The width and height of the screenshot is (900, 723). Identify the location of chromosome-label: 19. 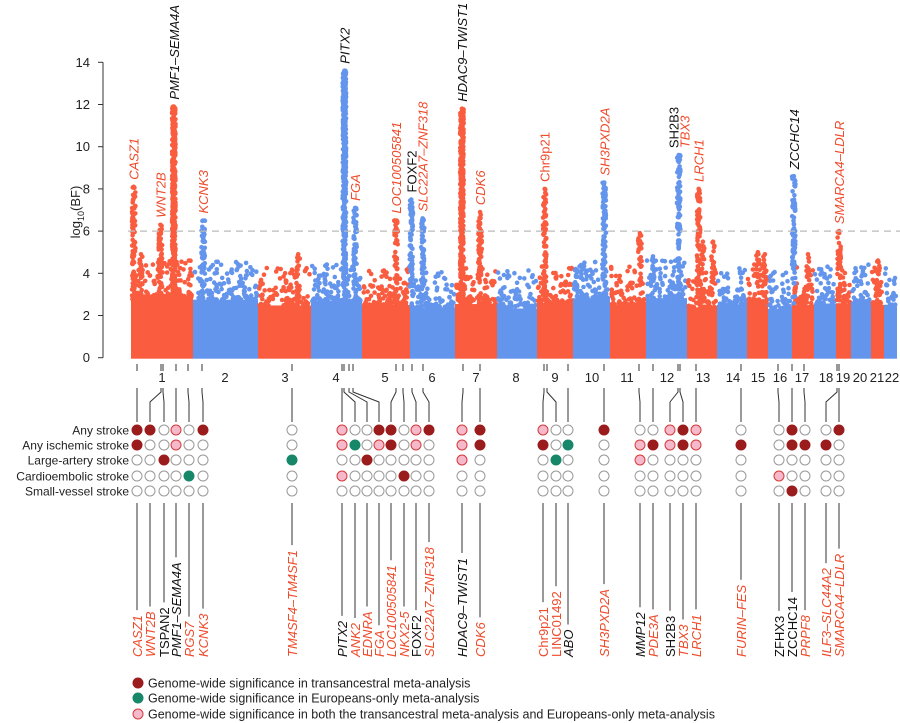
(843, 377).